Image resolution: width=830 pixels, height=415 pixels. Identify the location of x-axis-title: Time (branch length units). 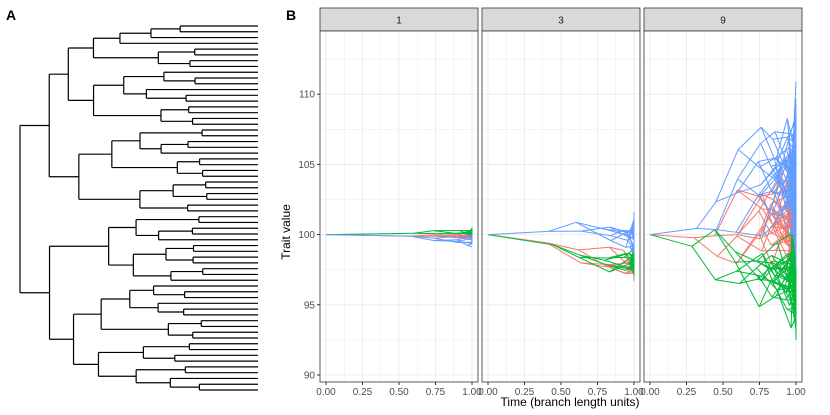
(570, 402).